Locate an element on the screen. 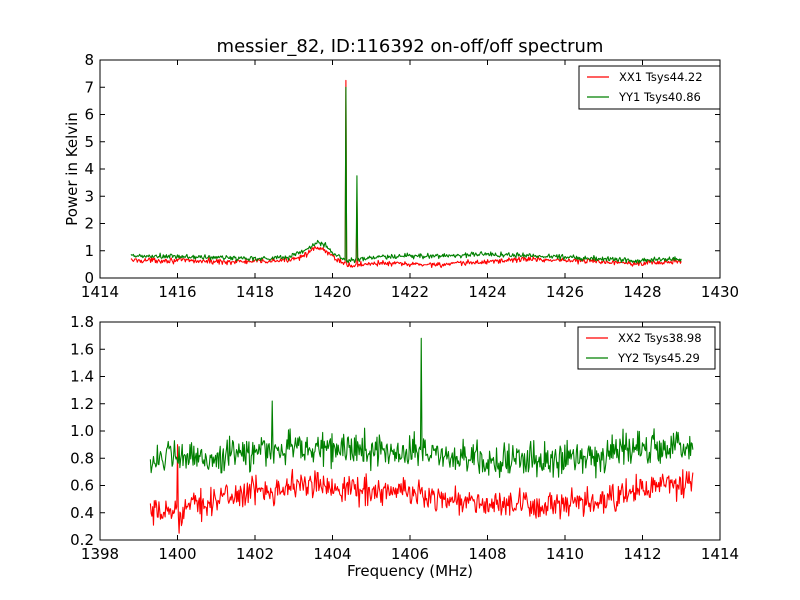  y-tick-label: 0.4 is located at coordinates (82, 513).